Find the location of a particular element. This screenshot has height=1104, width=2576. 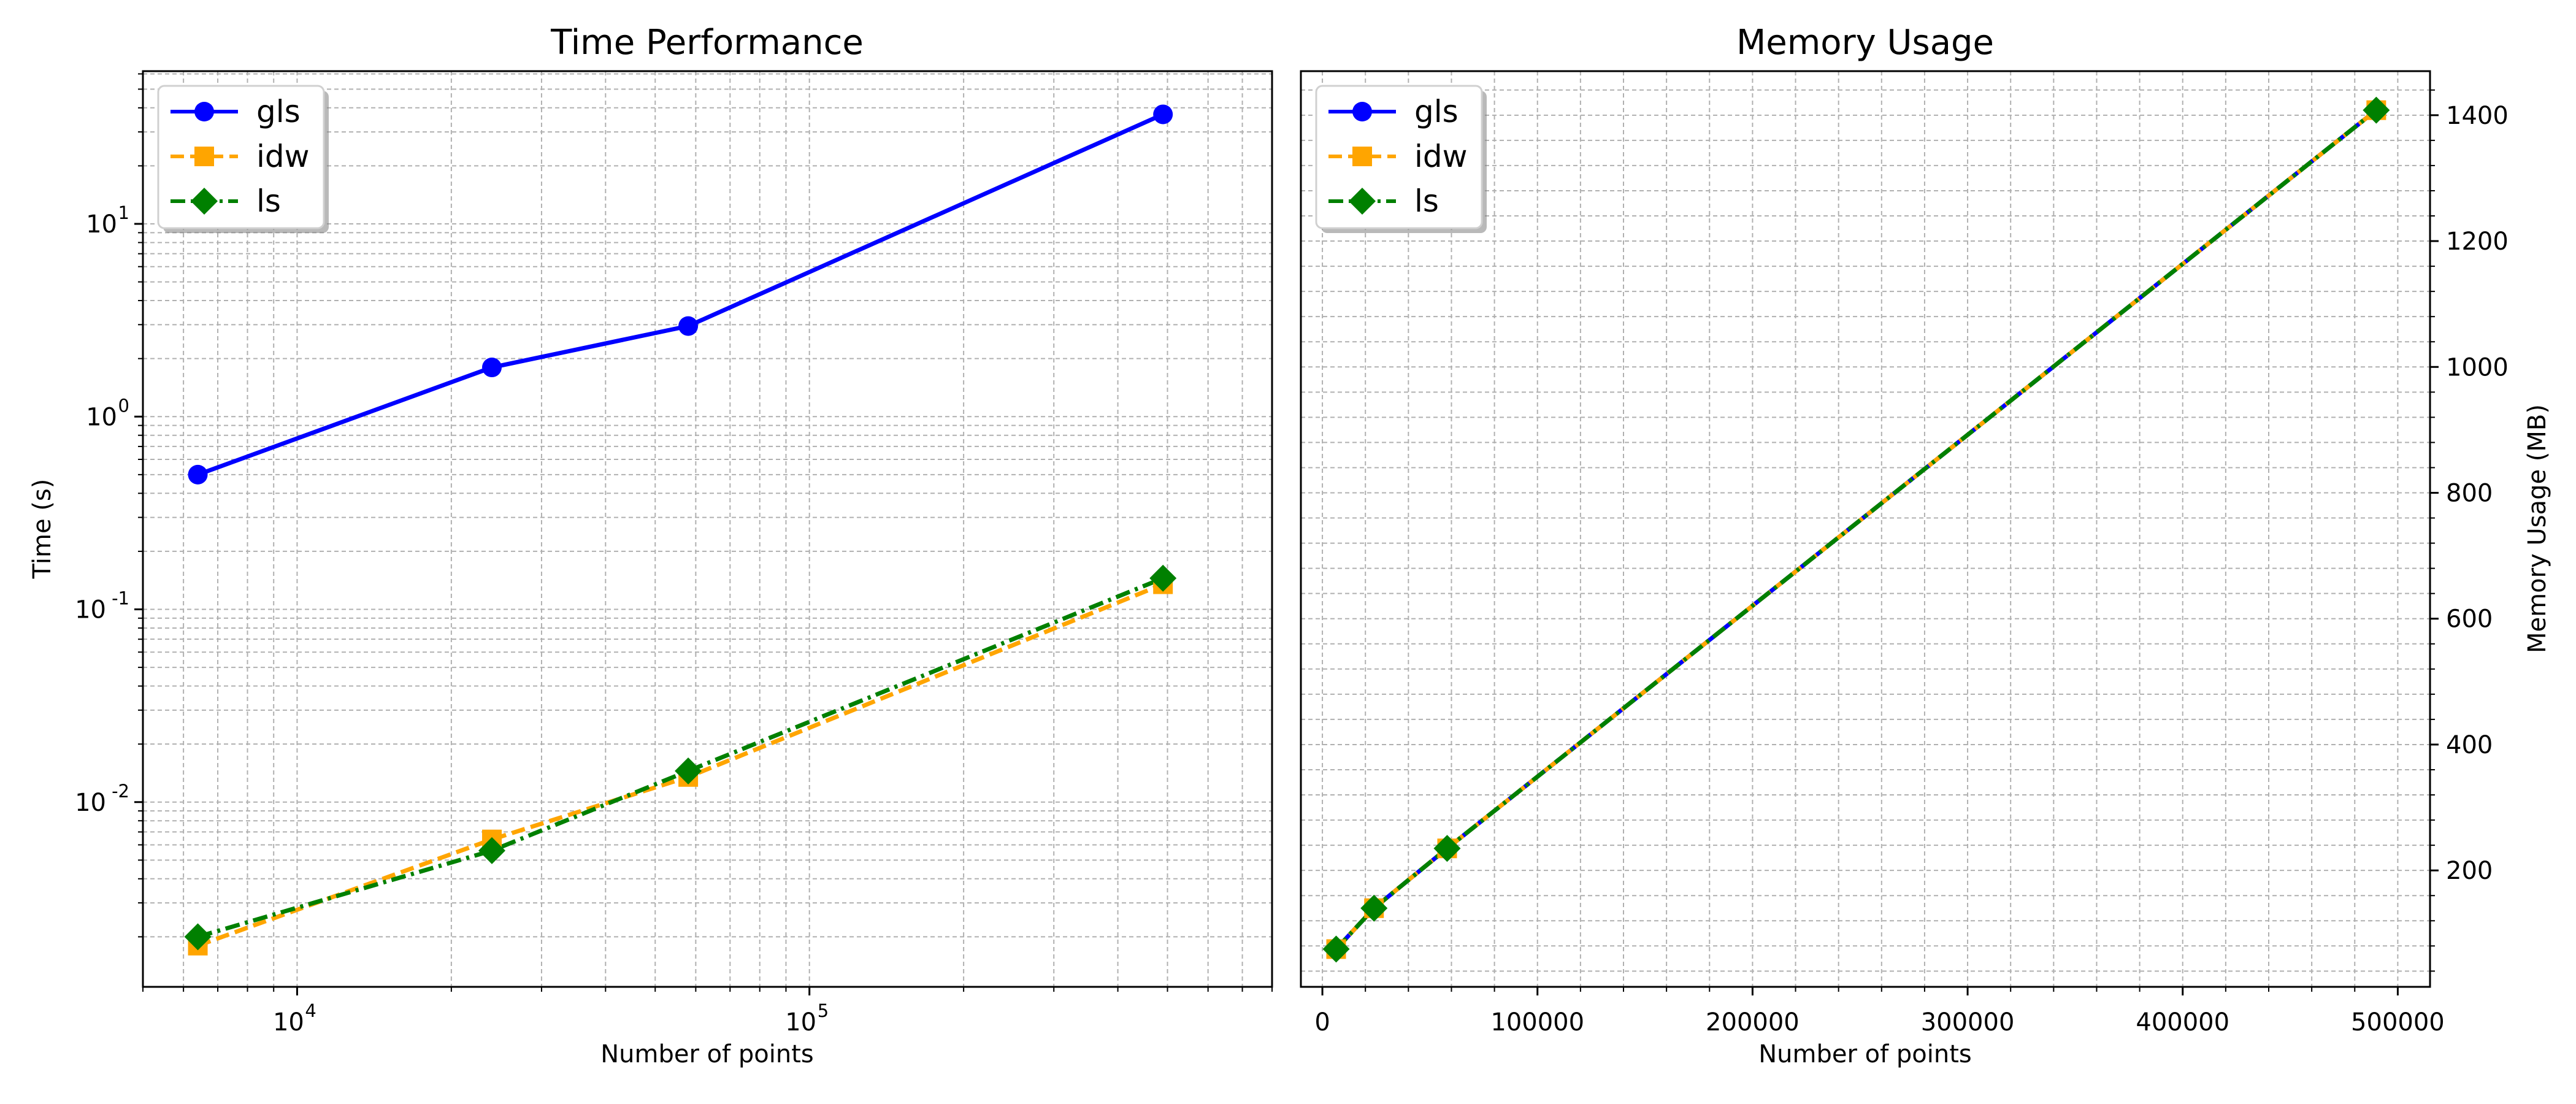

y-axis-label: Memory Usage (MB) is located at coordinates (2537, 528).